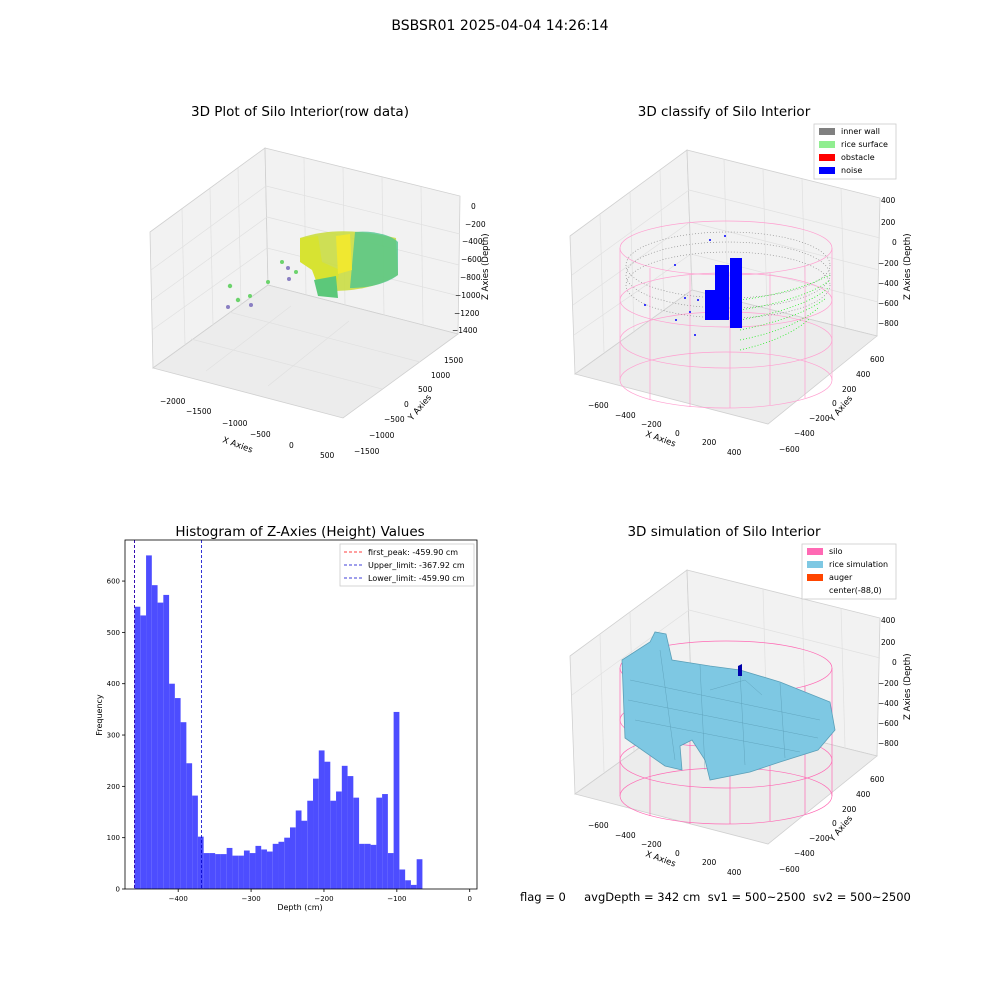  Describe the element at coordinates (827, 157) in the screenshot. I see `legend-swatch-obstacle` at that location.